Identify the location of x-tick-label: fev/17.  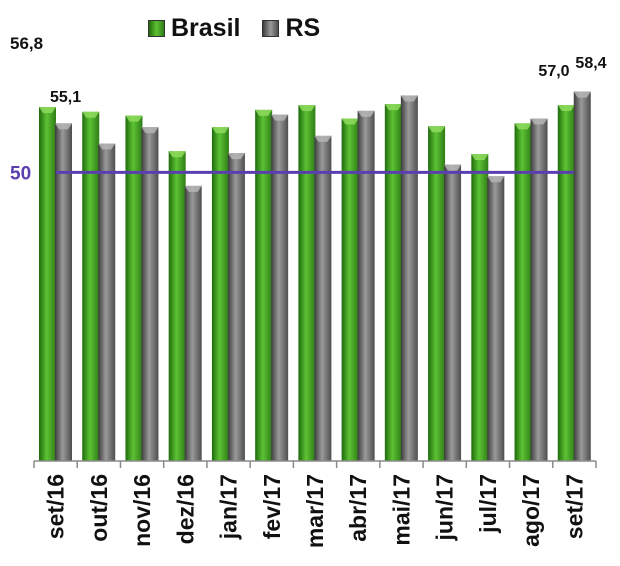
(272, 506).